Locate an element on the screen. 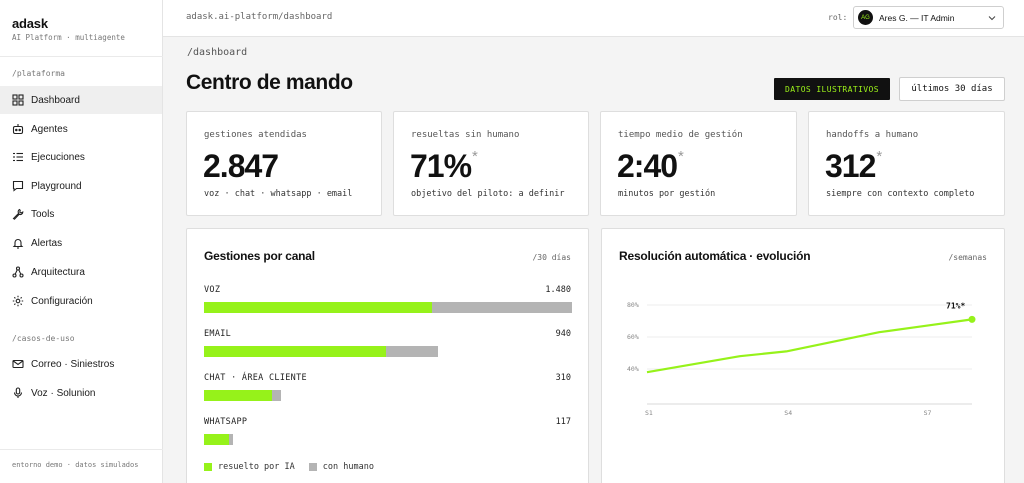 The height and width of the screenshot is (483, 1024). robot-icon is located at coordinates (18, 129).